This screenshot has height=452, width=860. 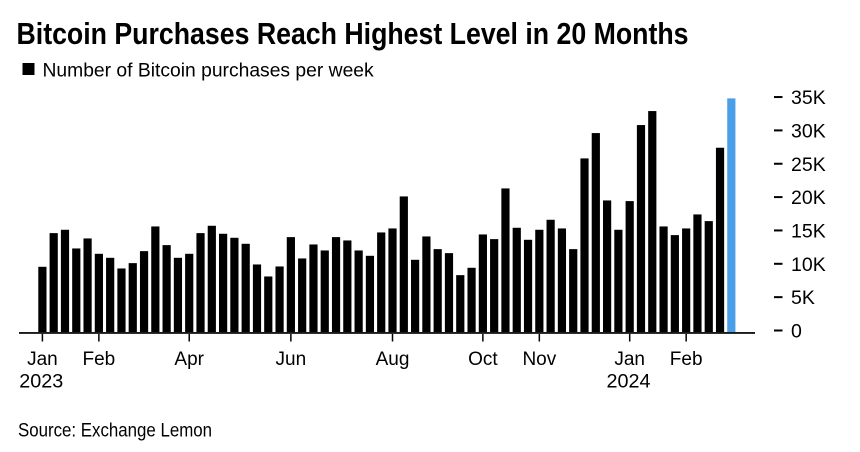 What do you see at coordinates (803, 298) in the screenshot?
I see `svg-text: 5K` at bounding box center [803, 298].